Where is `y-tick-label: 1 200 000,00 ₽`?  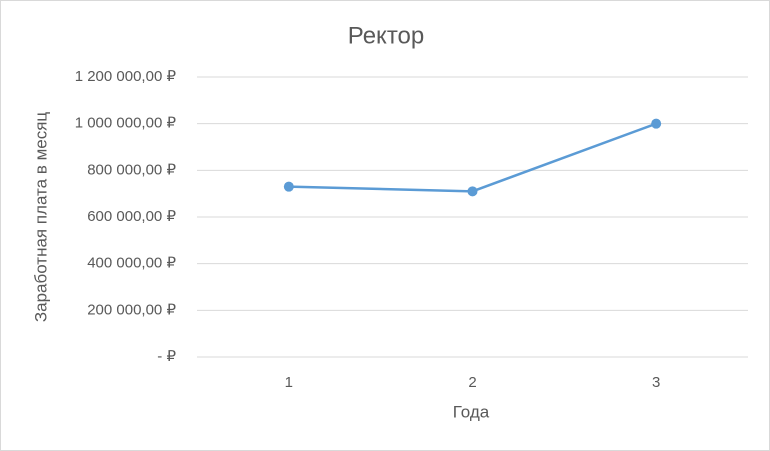 y-tick-label: 1 200 000,00 ₽ is located at coordinates (126, 76).